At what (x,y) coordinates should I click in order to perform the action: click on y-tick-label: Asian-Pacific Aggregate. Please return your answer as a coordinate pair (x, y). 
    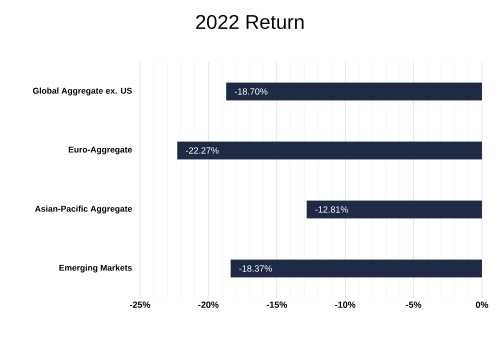
    Looking at the image, I should click on (83, 210).